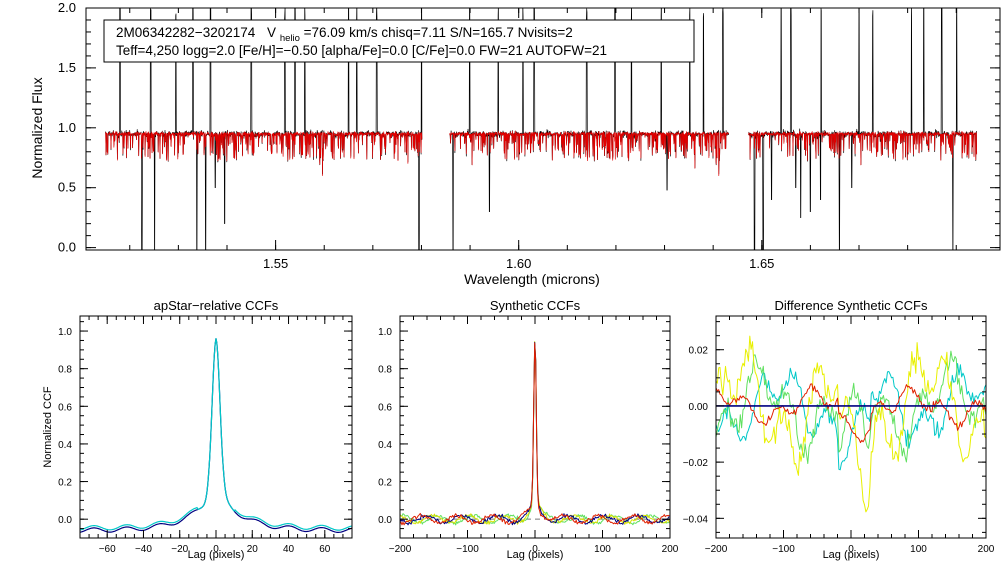  I want to click on apstar-ccf-axes: −60 −40 −20 0 20 40 60 0.0 0.2 0.4 0.6 0.8 1.0, so click(205, 435).